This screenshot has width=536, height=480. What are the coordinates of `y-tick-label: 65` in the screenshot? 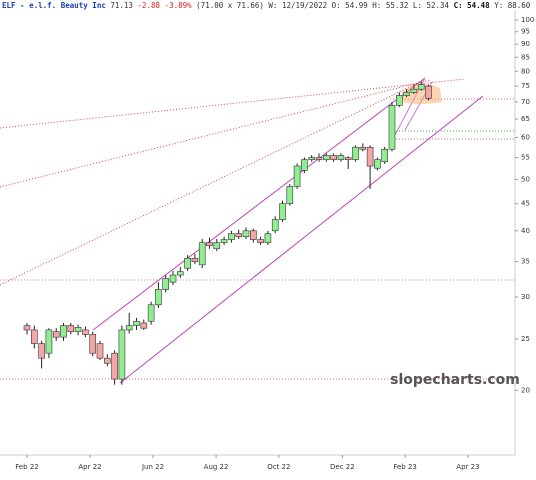 It's located at (525, 119).